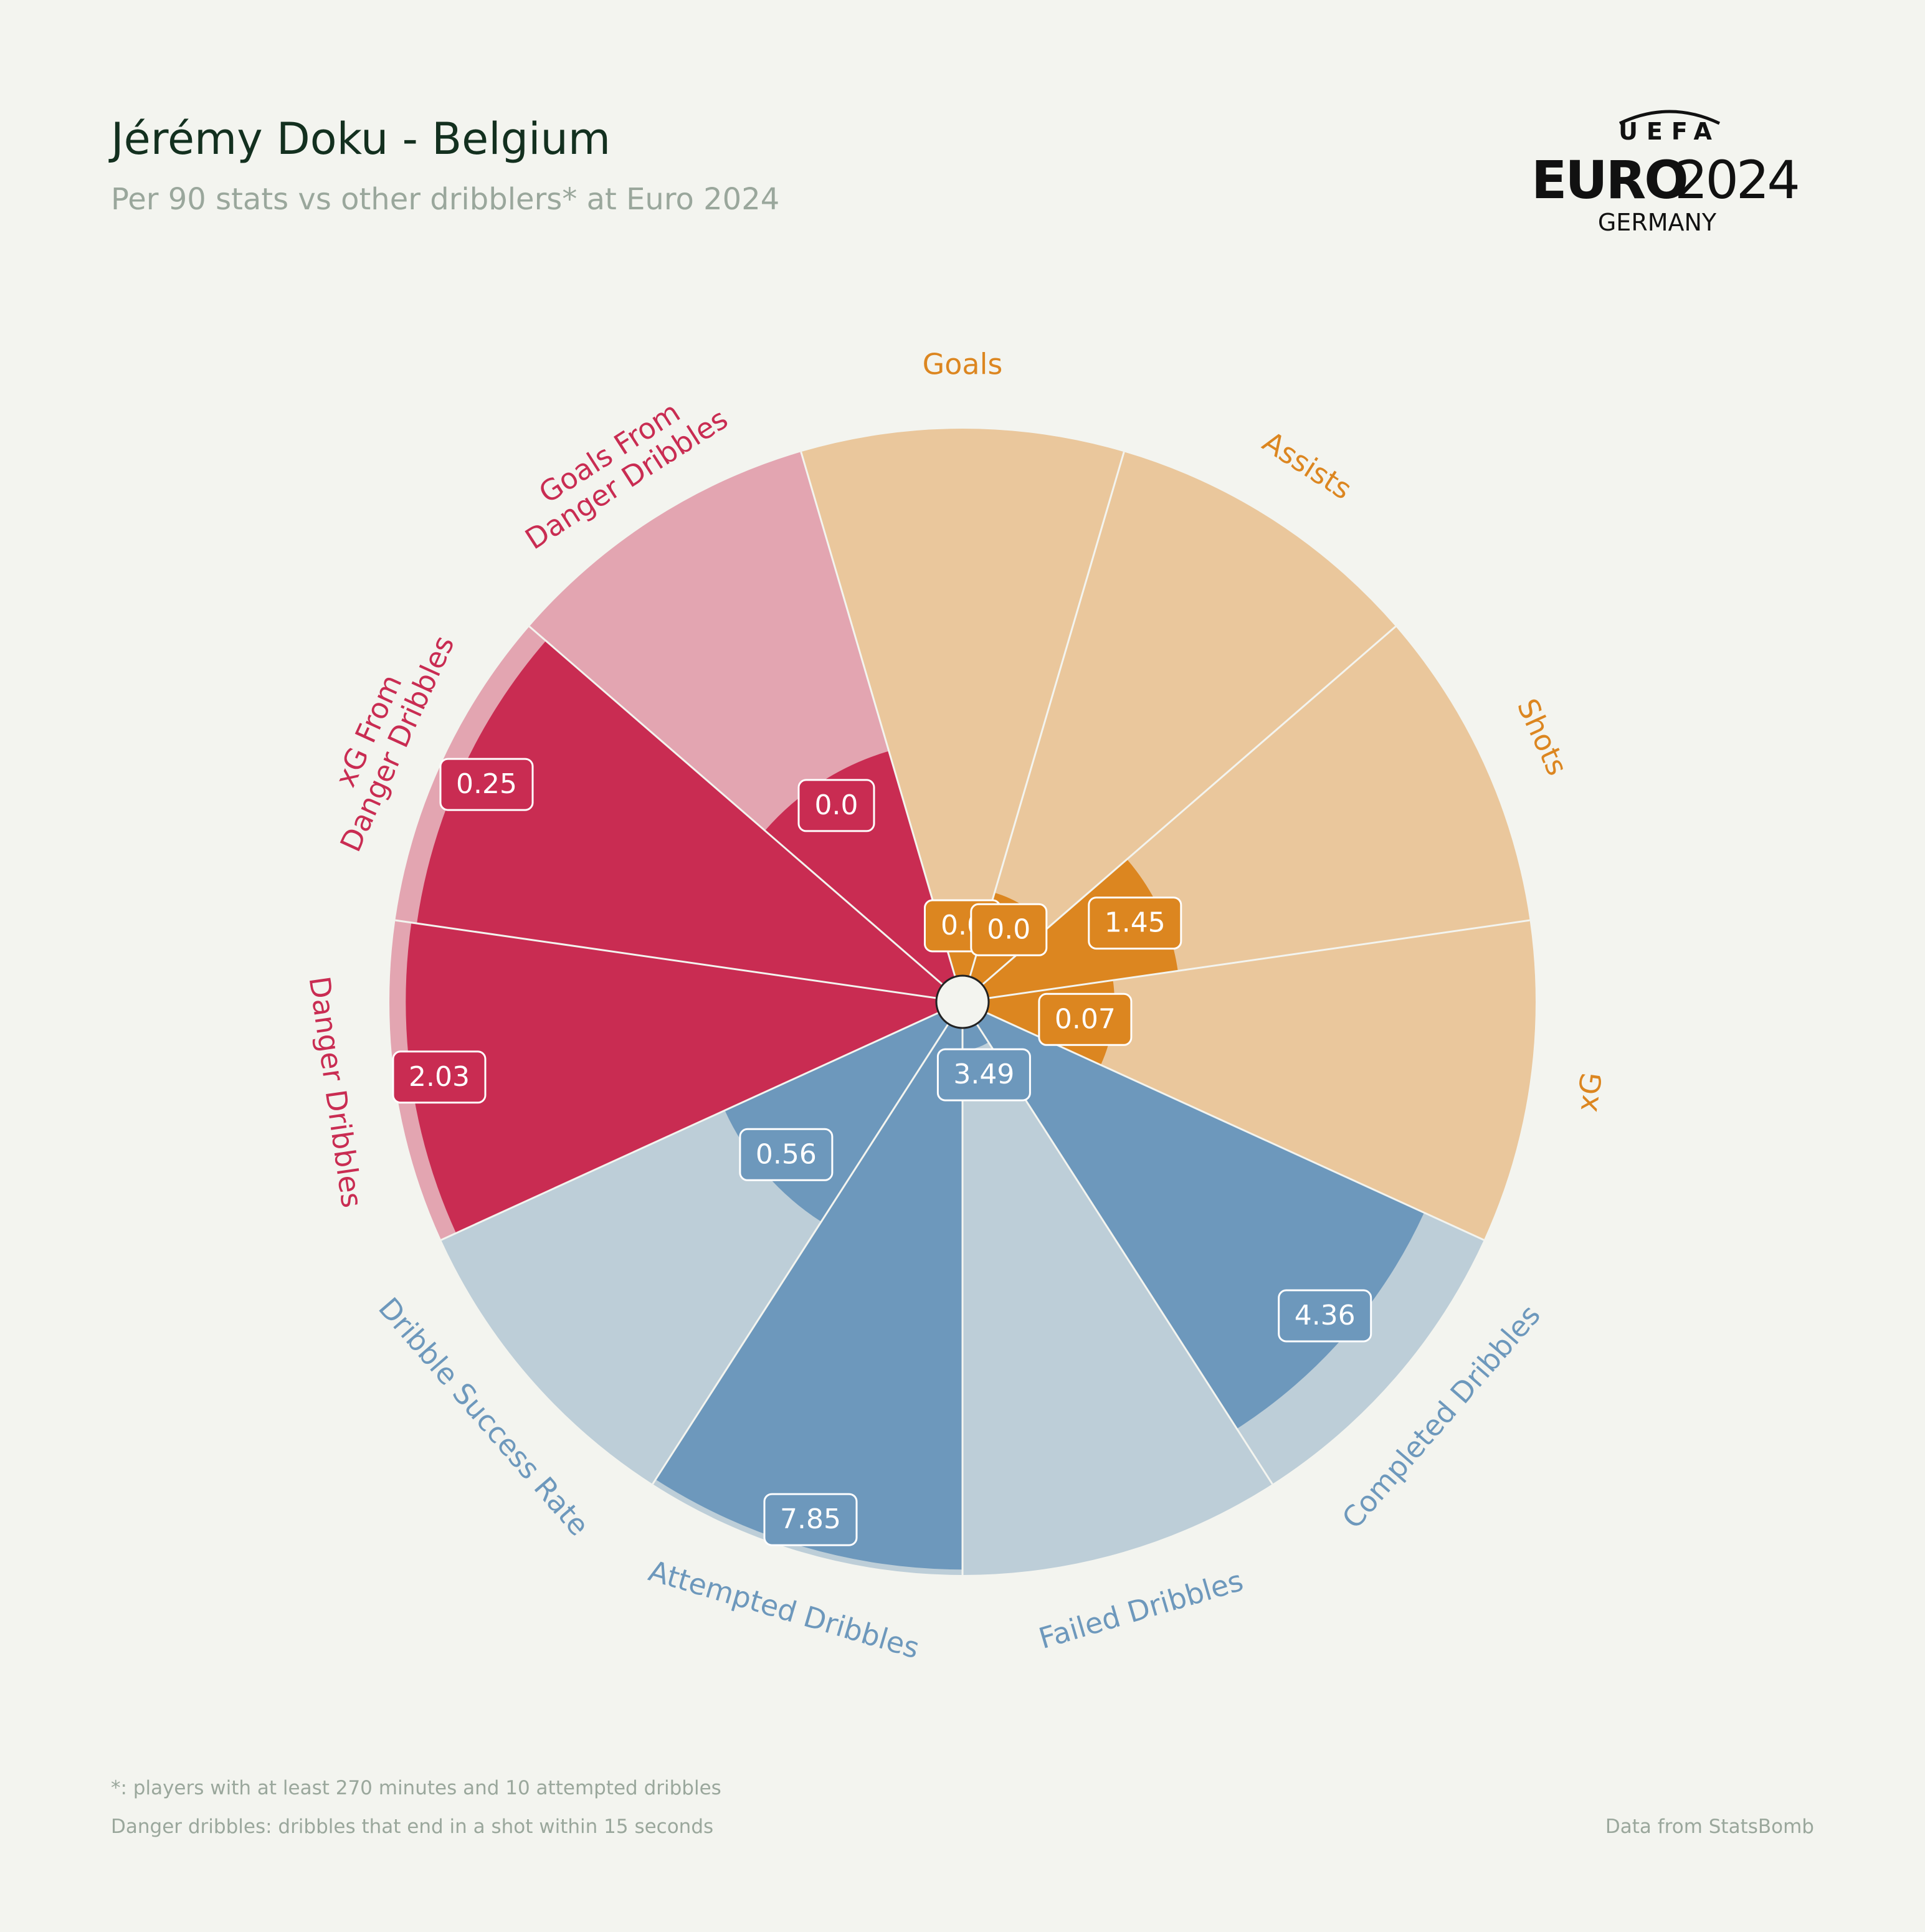 The height and width of the screenshot is (1932, 1925). Describe the element at coordinates (1542, 736) in the screenshot. I see `category-label-shots: Shots` at that location.